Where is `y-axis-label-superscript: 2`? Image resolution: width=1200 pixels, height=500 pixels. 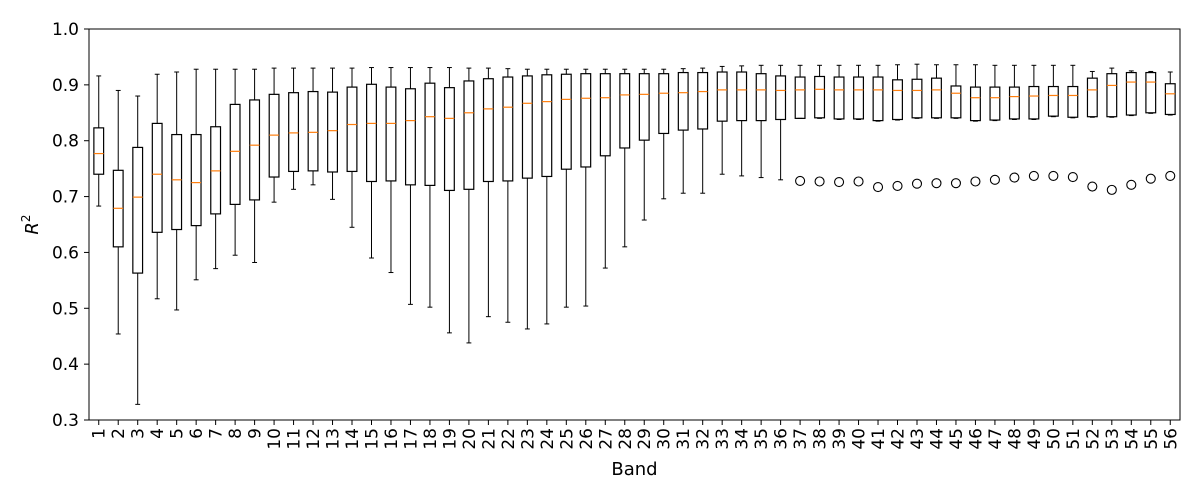
y-axis-label-superscript: 2 is located at coordinates (26, 218).